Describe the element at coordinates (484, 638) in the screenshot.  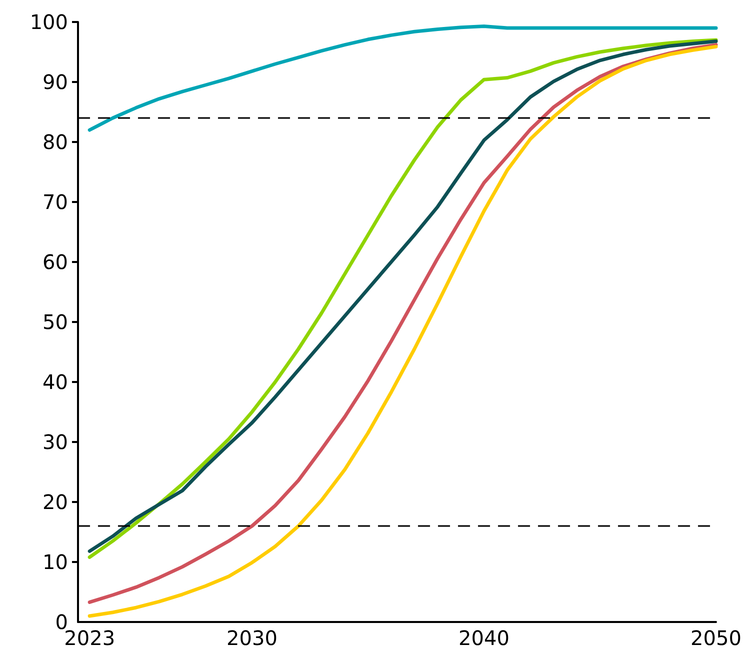
I see `x-tick-label: 2040` at that location.